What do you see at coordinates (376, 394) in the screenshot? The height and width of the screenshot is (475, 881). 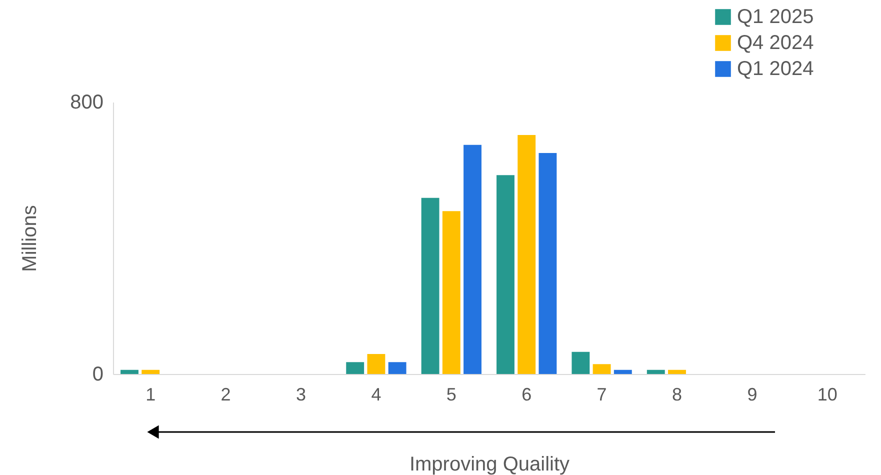 I see `x-tick-label: 4` at bounding box center [376, 394].